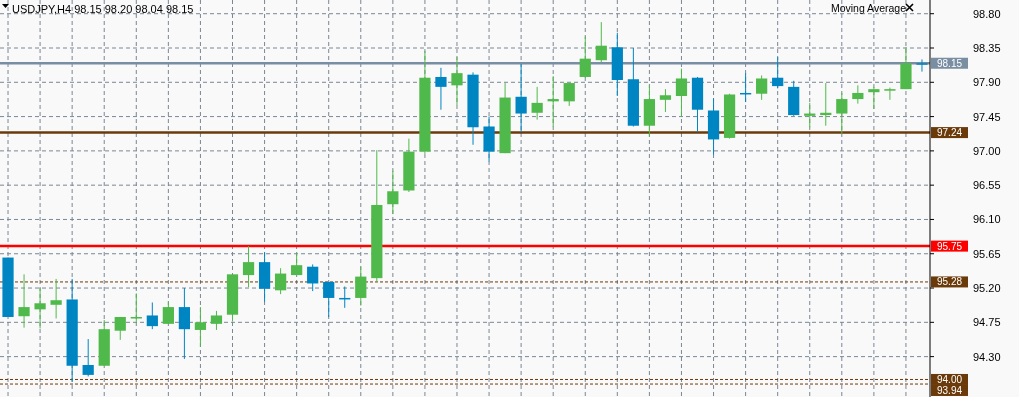 The height and width of the screenshot is (397, 1019). I want to click on annotation: Moving Average, so click(868, 8).